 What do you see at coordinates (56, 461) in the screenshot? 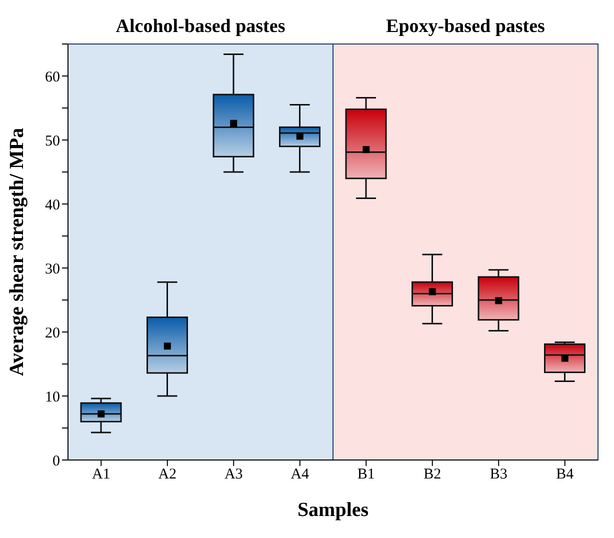
I see `y-tick-label: 0` at bounding box center [56, 461].